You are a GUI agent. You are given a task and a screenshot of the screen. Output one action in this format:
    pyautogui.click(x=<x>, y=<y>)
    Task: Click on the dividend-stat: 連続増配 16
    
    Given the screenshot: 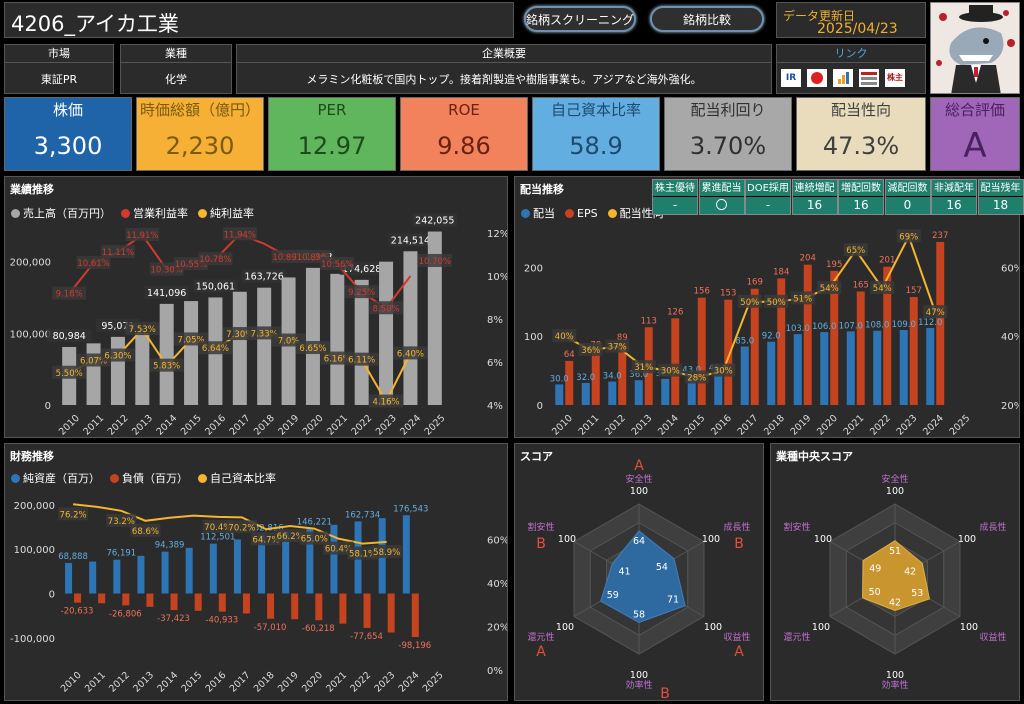 What is the action you would take?
    pyautogui.click(x=814, y=197)
    